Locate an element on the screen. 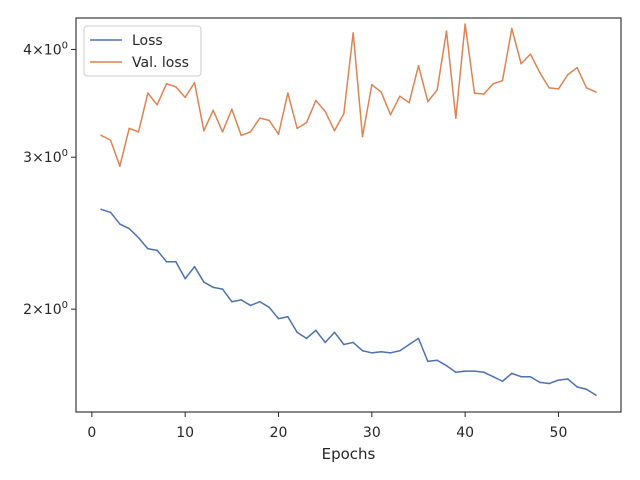 This screenshot has height=480, width=640. x-tick-label: 40 is located at coordinates (465, 433).